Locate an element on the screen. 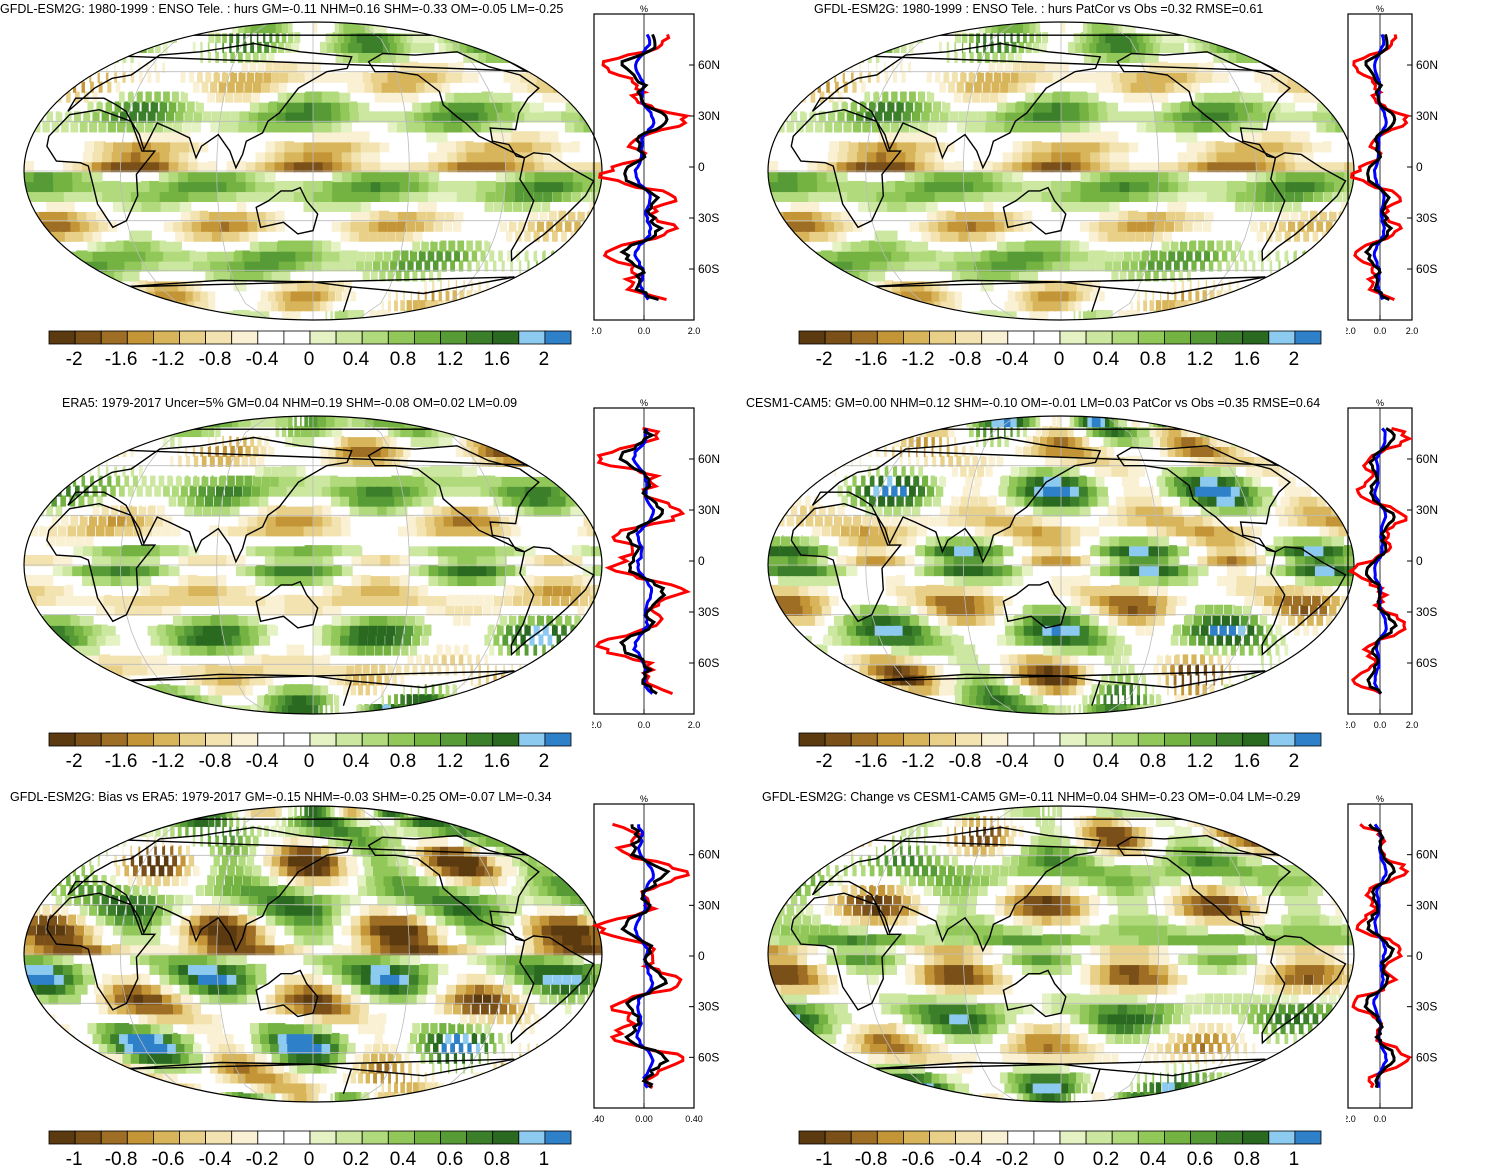  coastline is located at coordinates (453, 499).